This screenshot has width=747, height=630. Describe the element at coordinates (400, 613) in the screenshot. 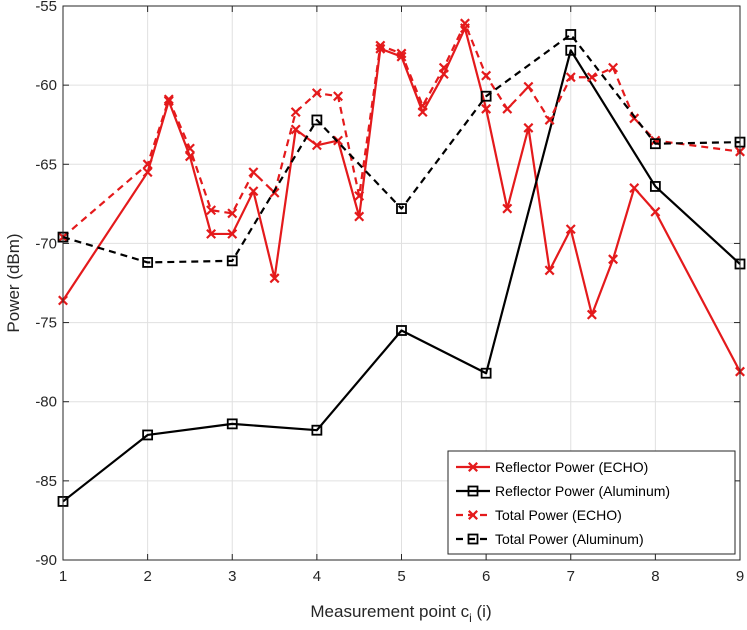

I see `x-axis-label: Measurement point ci (i)` at that location.